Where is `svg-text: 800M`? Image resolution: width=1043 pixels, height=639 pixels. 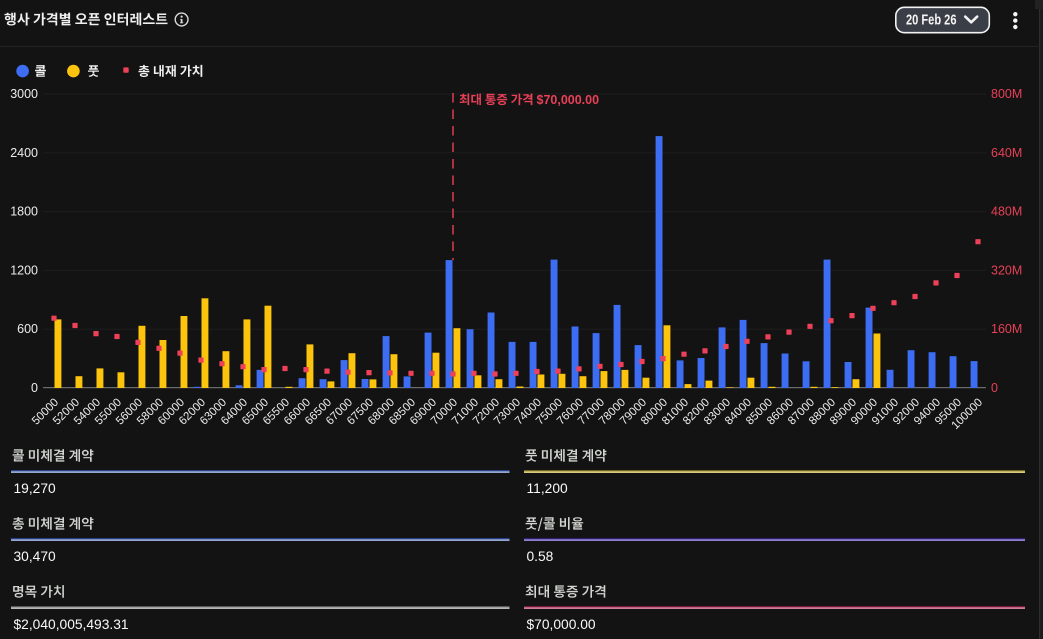
svg-text: 800M is located at coordinates (1006, 94).